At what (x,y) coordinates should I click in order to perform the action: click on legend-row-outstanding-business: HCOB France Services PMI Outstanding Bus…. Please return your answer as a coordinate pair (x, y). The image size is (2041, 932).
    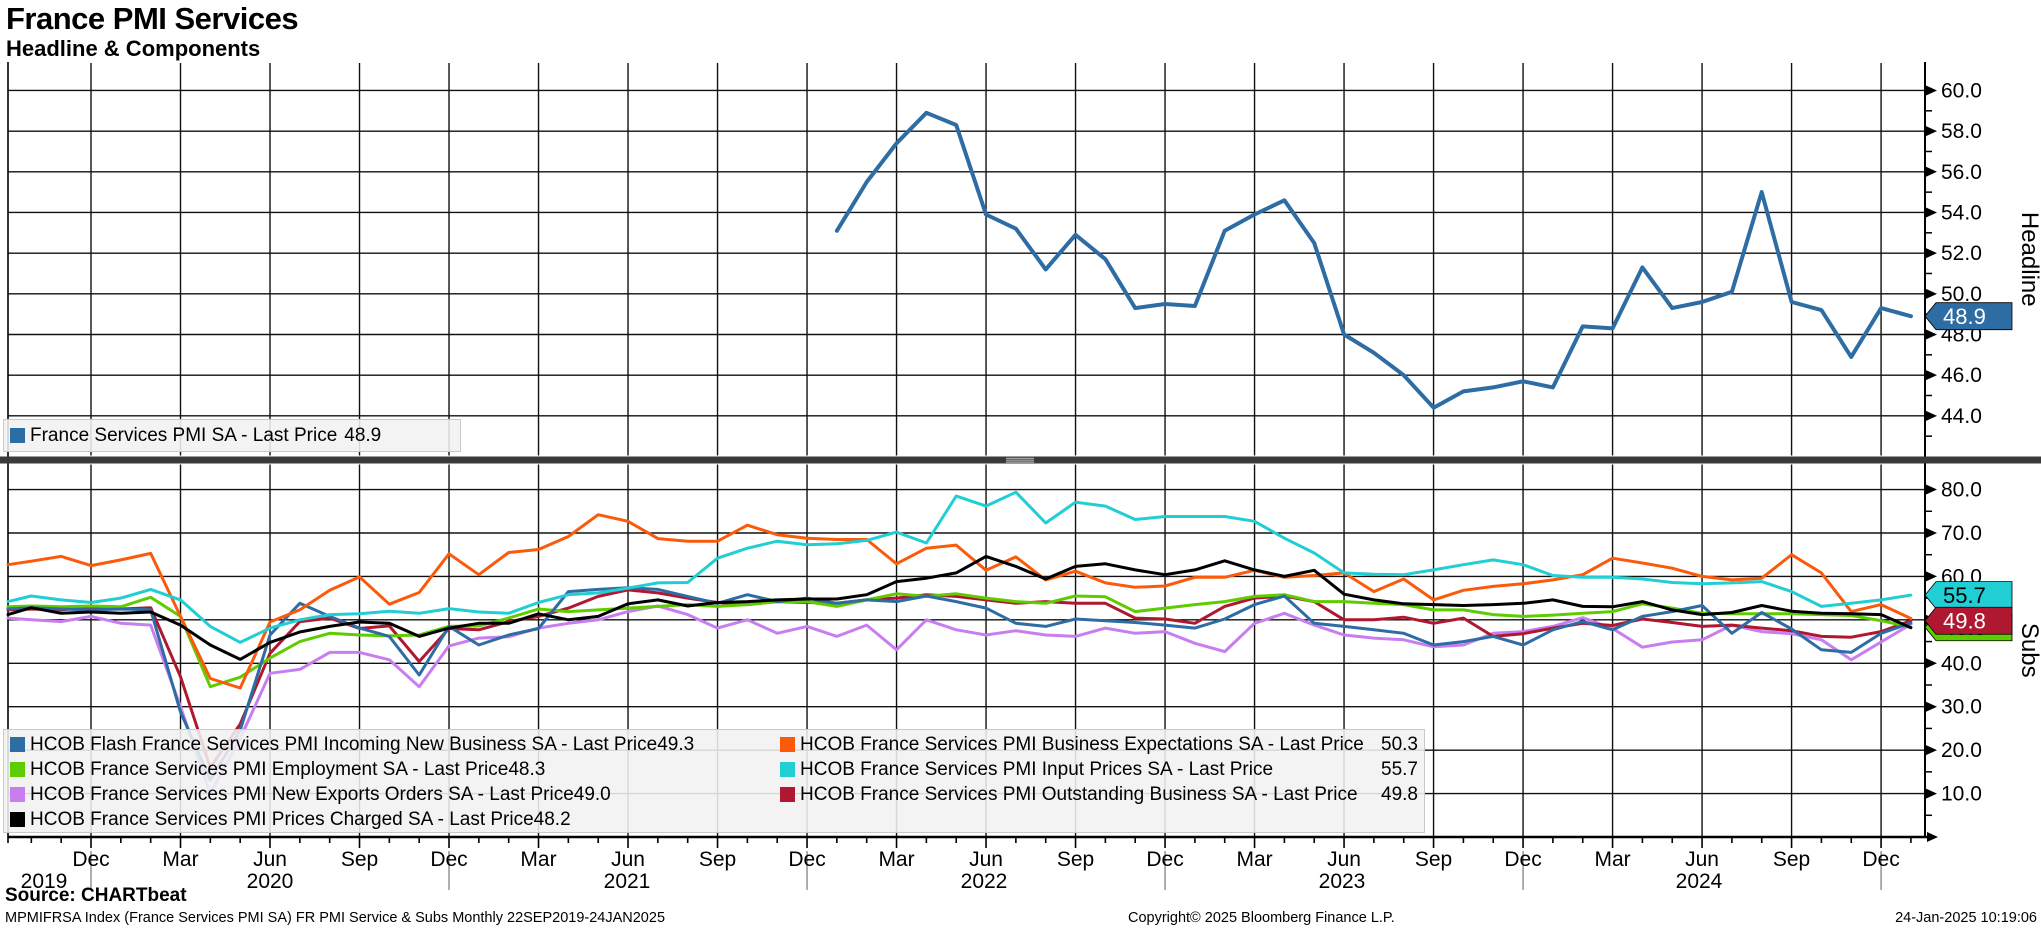
    Looking at the image, I should click on (1098, 794).